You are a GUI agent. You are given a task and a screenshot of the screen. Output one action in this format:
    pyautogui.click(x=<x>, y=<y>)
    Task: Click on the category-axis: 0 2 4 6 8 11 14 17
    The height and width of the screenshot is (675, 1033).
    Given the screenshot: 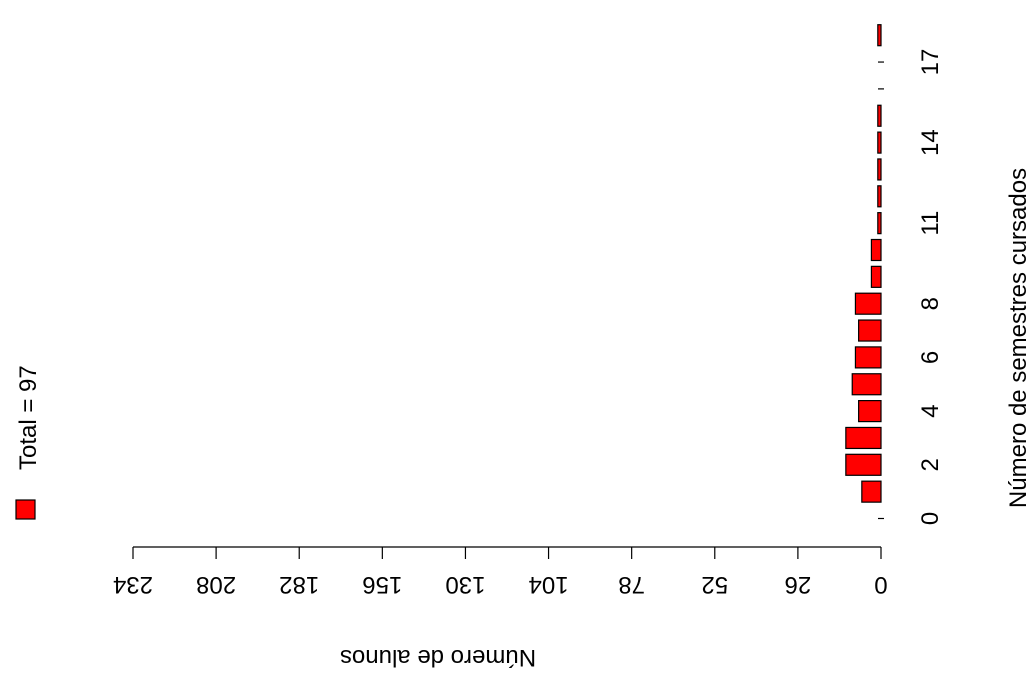 What is the action you would take?
    pyautogui.click(x=930, y=287)
    